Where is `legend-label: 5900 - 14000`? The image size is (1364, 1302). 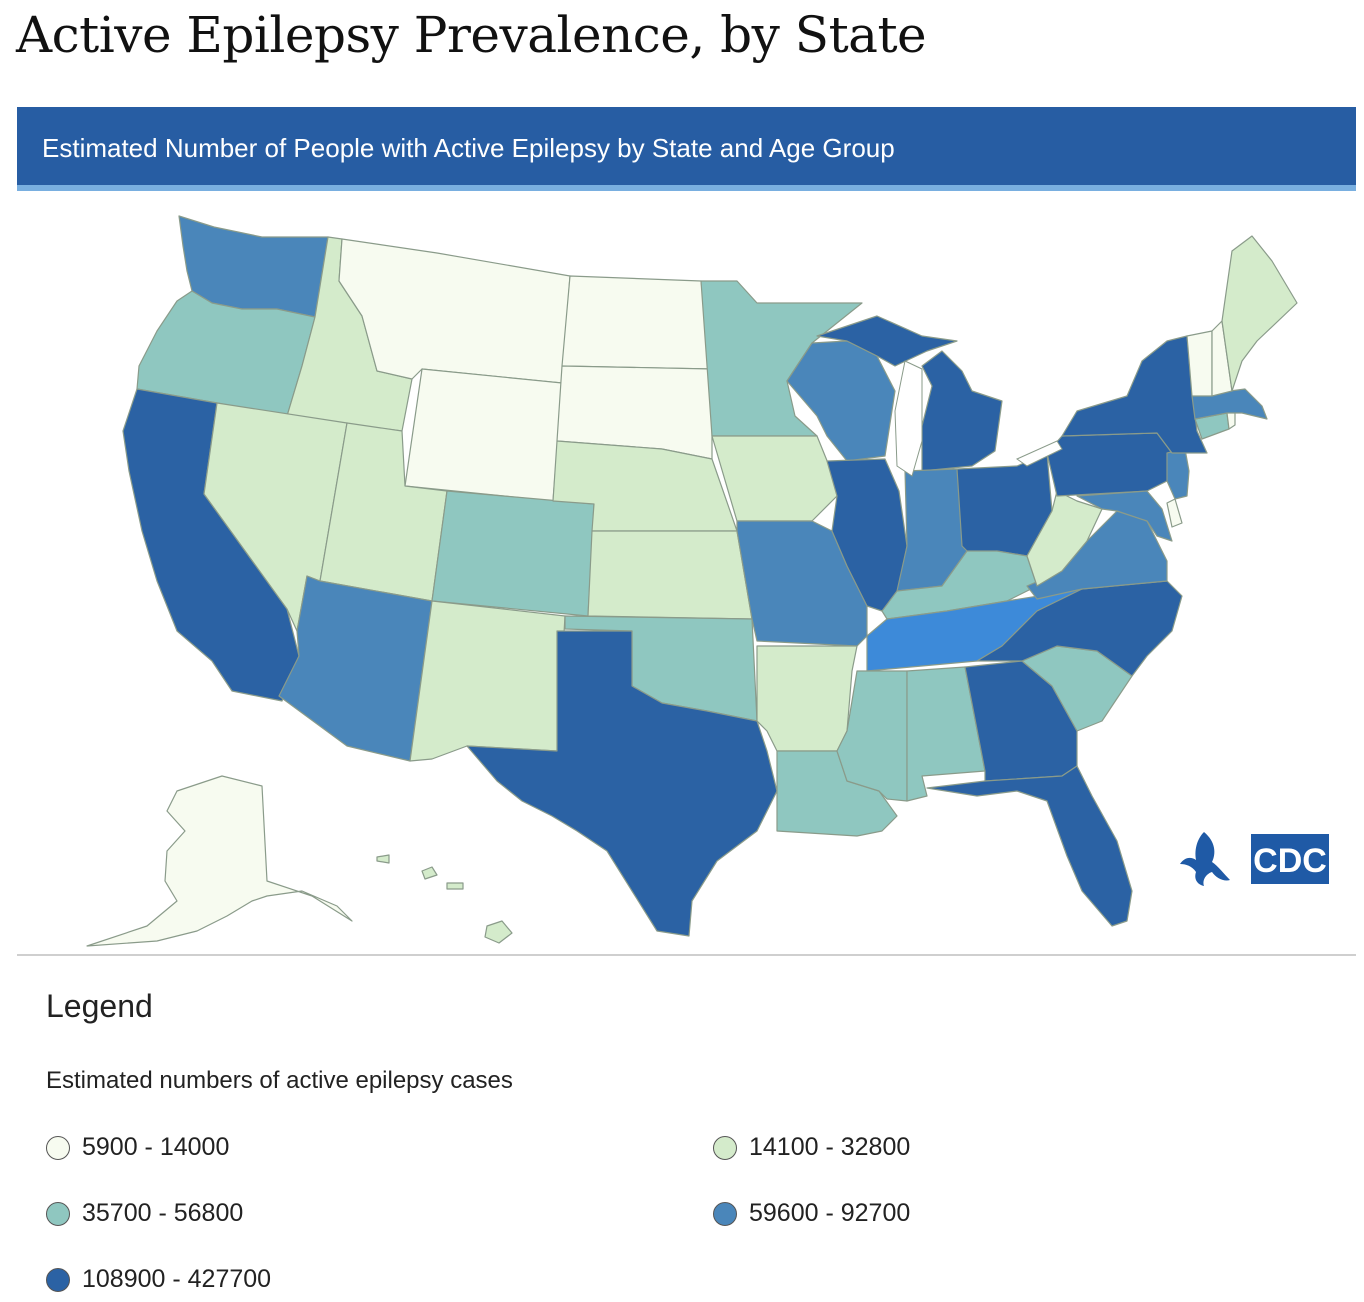 legend-label: 5900 - 14000 is located at coordinates (156, 1147).